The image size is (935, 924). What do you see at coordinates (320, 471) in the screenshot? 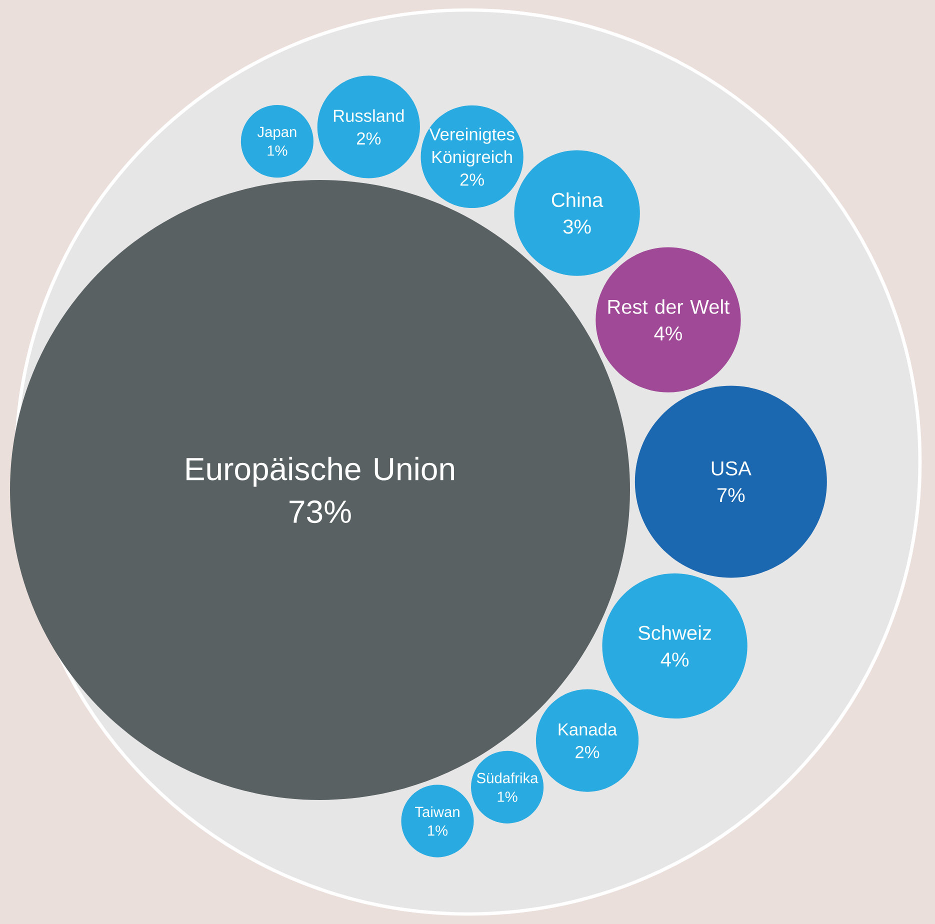
I see `category-label: Europäische Union` at bounding box center [320, 471].